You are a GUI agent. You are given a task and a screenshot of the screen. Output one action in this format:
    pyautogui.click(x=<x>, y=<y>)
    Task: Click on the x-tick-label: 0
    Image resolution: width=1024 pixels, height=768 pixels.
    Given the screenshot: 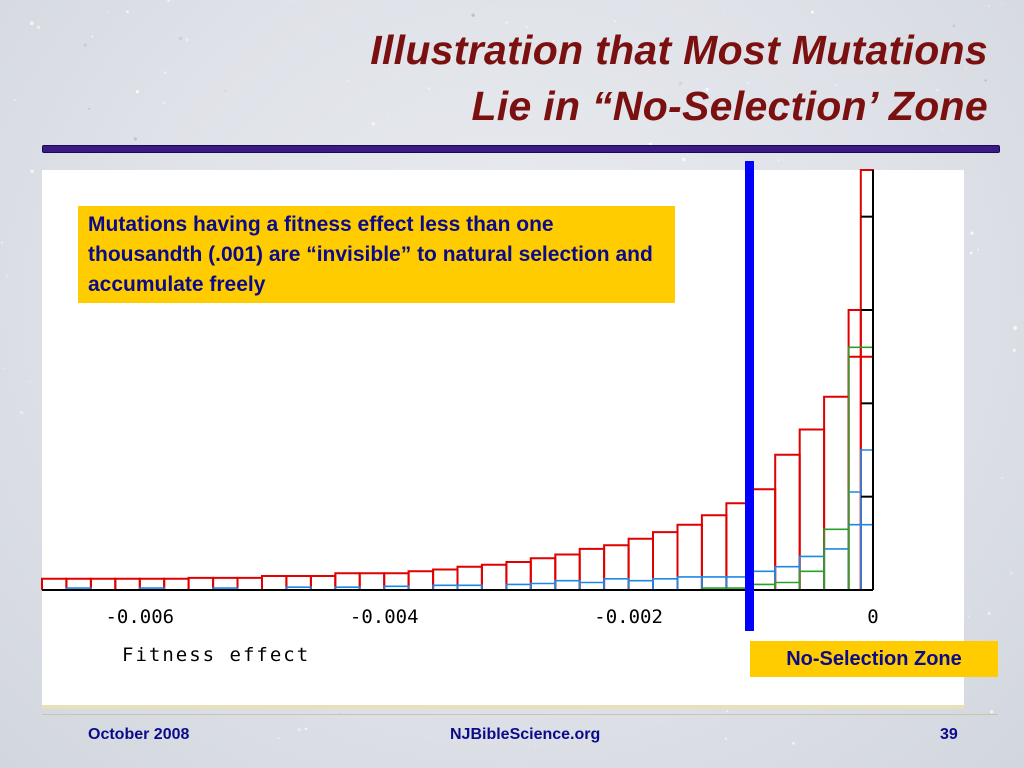 What is the action you would take?
    pyautogui.click(x=872, y=617)
    